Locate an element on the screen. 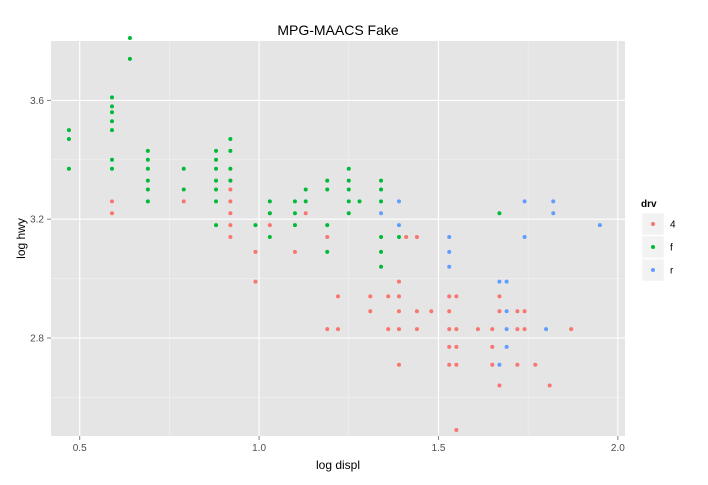 Image resolution: width=708 pixels, height=485 pixels. legend: drv 4 f r is located at coordinates (658, 240).